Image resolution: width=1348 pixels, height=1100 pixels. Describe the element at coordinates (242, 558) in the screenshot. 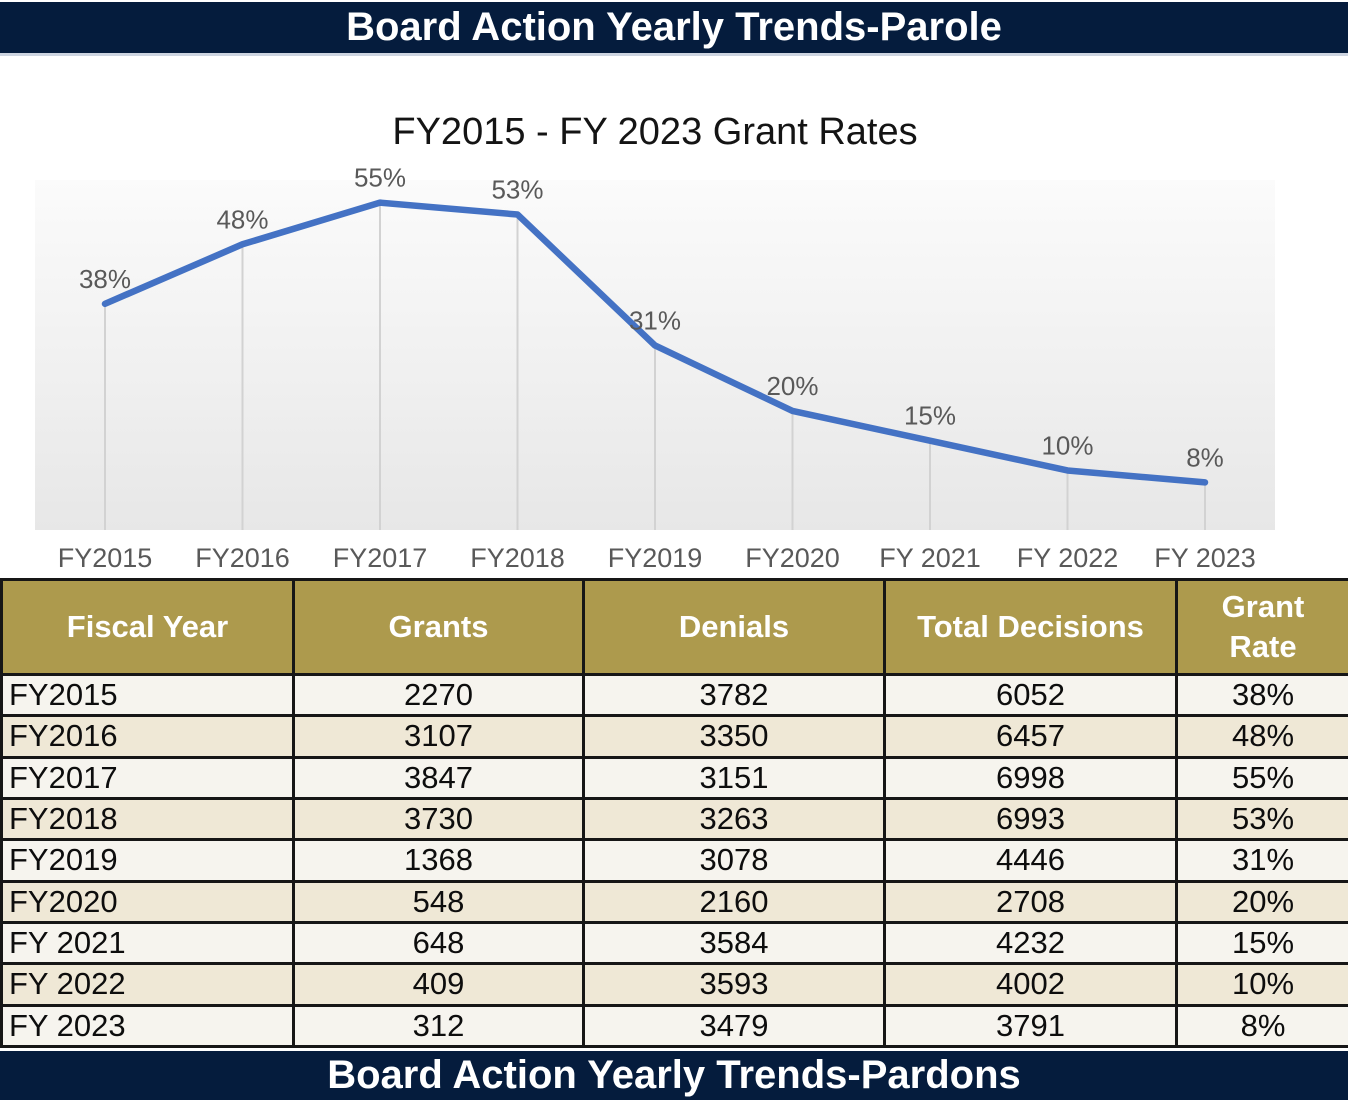

I see `x-axis-label: FY2016` at that location.